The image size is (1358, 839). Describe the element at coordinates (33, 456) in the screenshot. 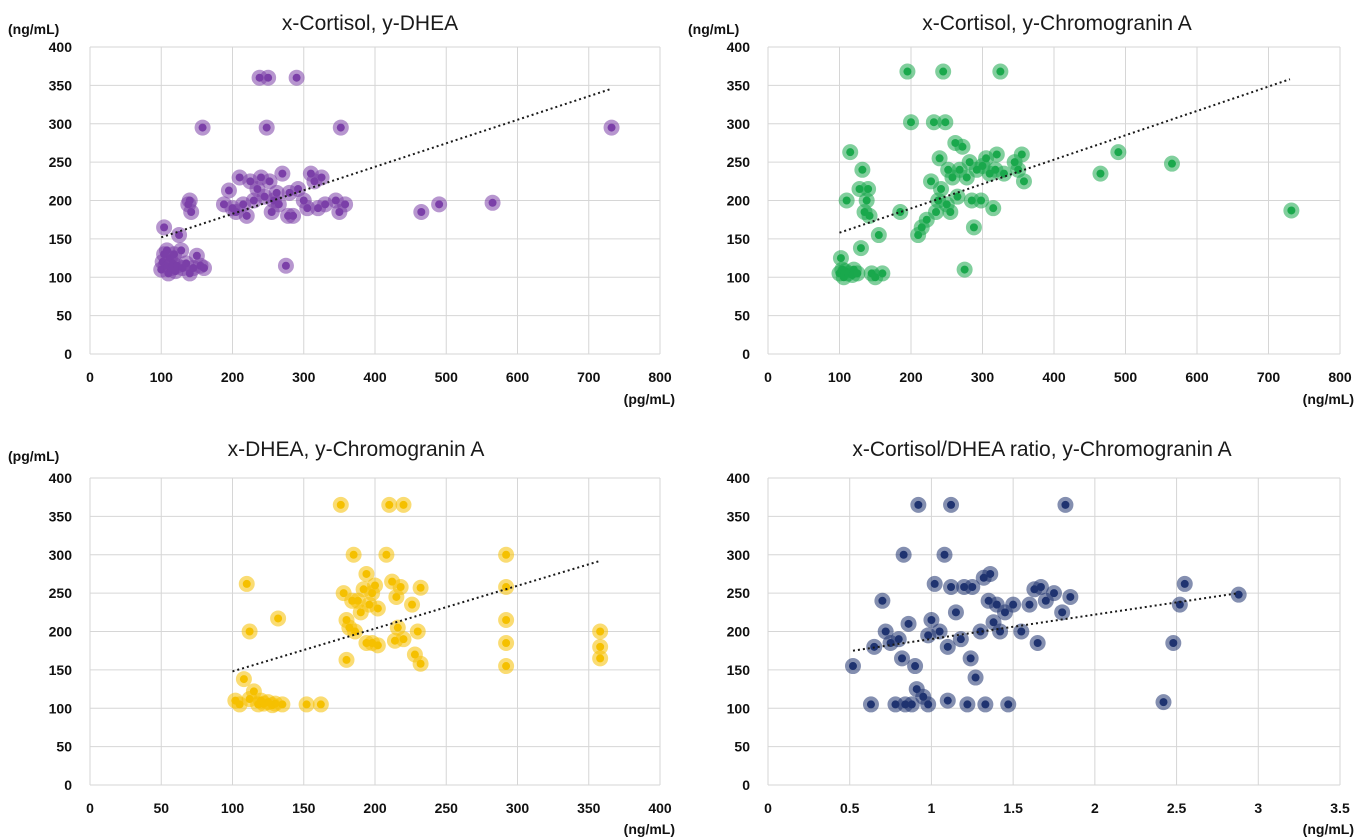

I see `y-unit-label: (pg/mL)` at that location.